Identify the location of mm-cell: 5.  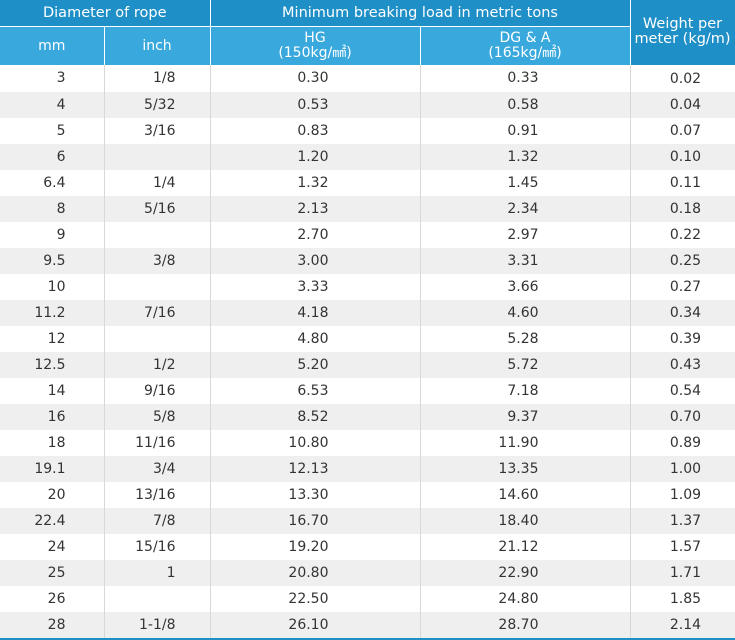
(52, 130).